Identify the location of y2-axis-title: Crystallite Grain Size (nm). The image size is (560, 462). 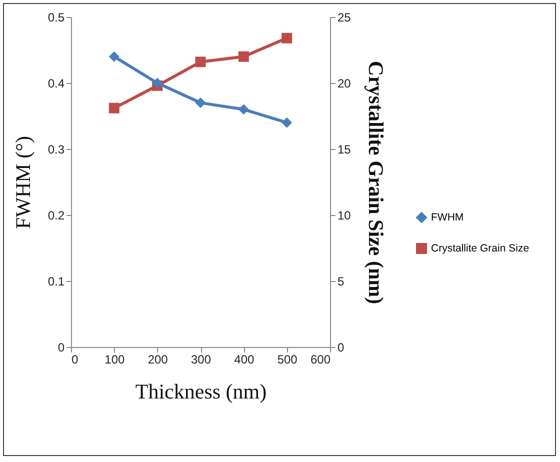
(376, 182).